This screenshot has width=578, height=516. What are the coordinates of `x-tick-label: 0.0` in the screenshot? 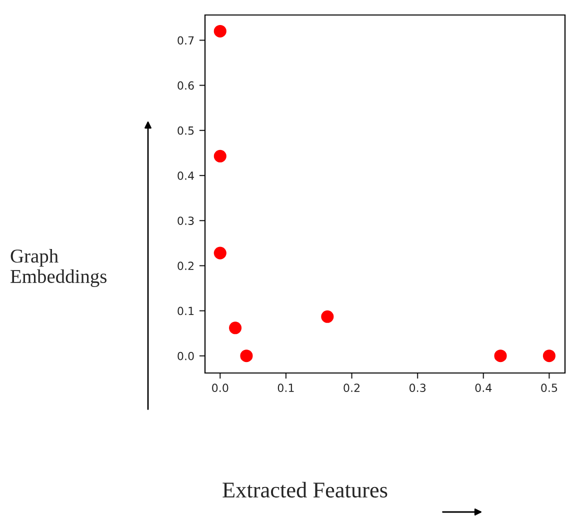 It's located at (220, 388).